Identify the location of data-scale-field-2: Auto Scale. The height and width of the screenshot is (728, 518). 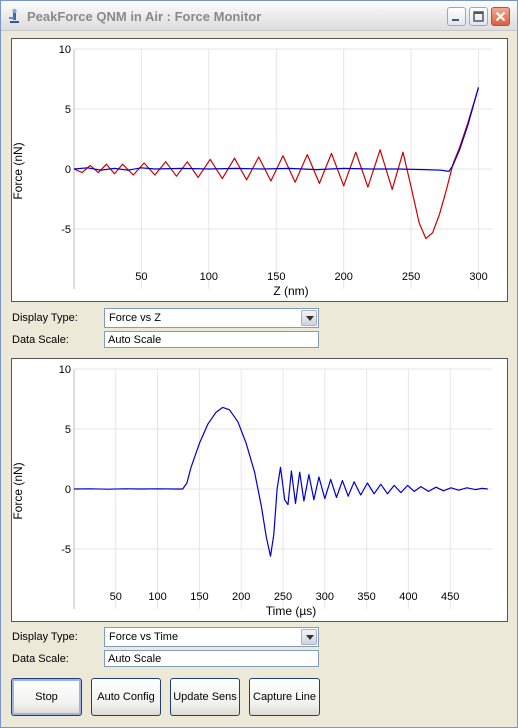
(211, 658).